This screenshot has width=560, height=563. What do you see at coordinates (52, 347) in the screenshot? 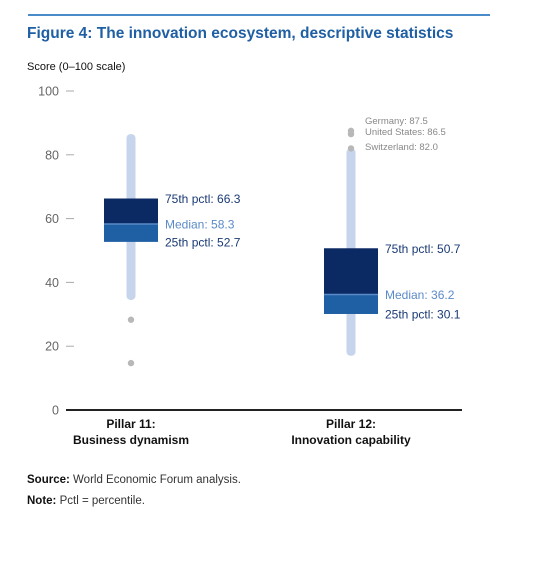
I see `y-tick-label: 20` at bounding box center [52, 347].